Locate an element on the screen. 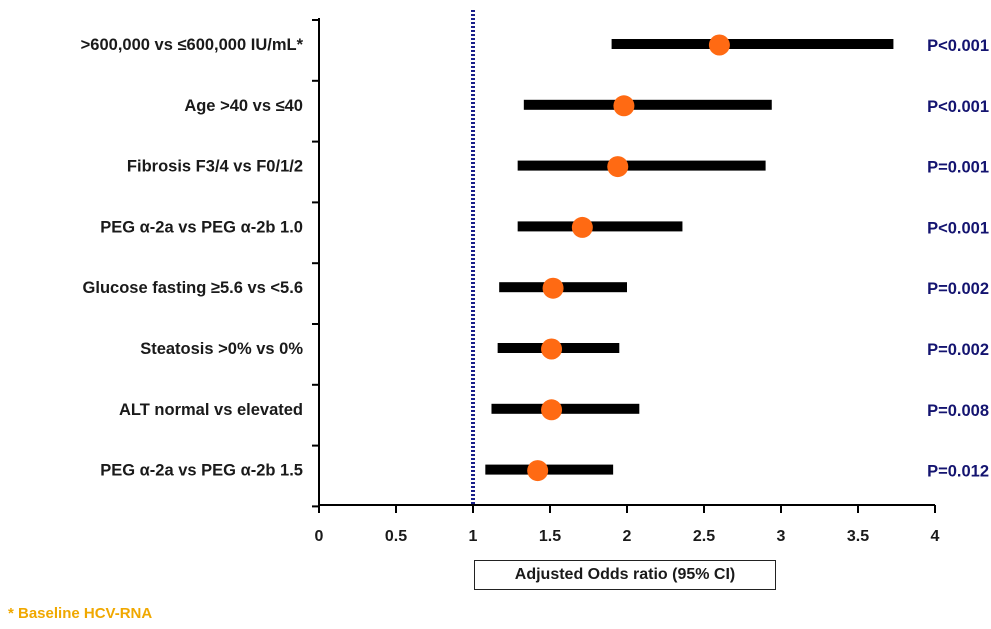  p-value-label: P=0.012 is located at coordinates (958, 472).